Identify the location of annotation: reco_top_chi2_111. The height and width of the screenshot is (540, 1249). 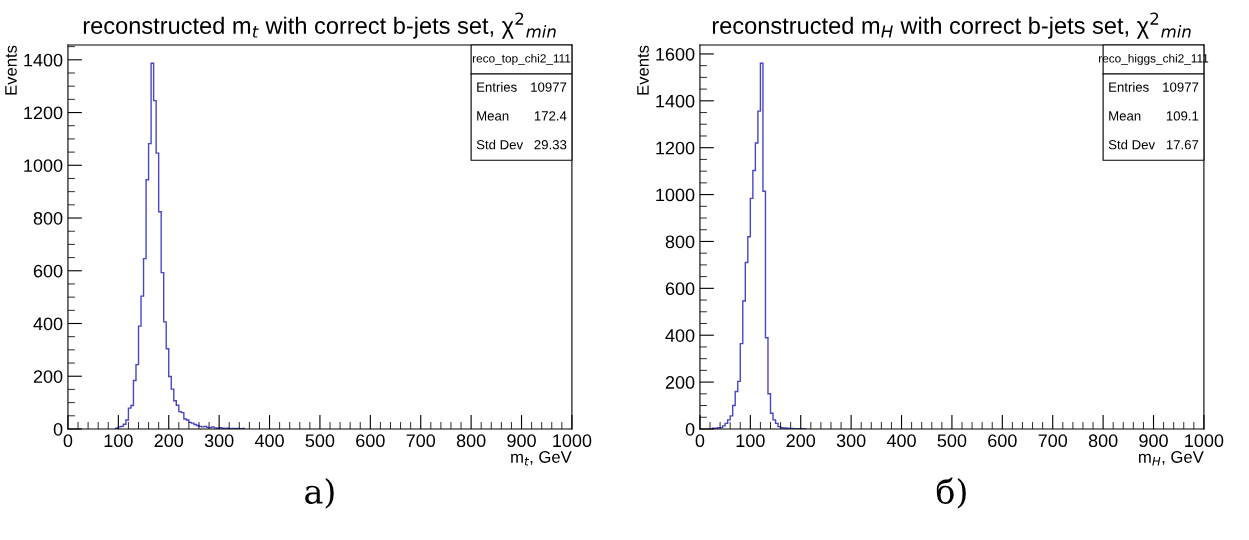
(521, 59).